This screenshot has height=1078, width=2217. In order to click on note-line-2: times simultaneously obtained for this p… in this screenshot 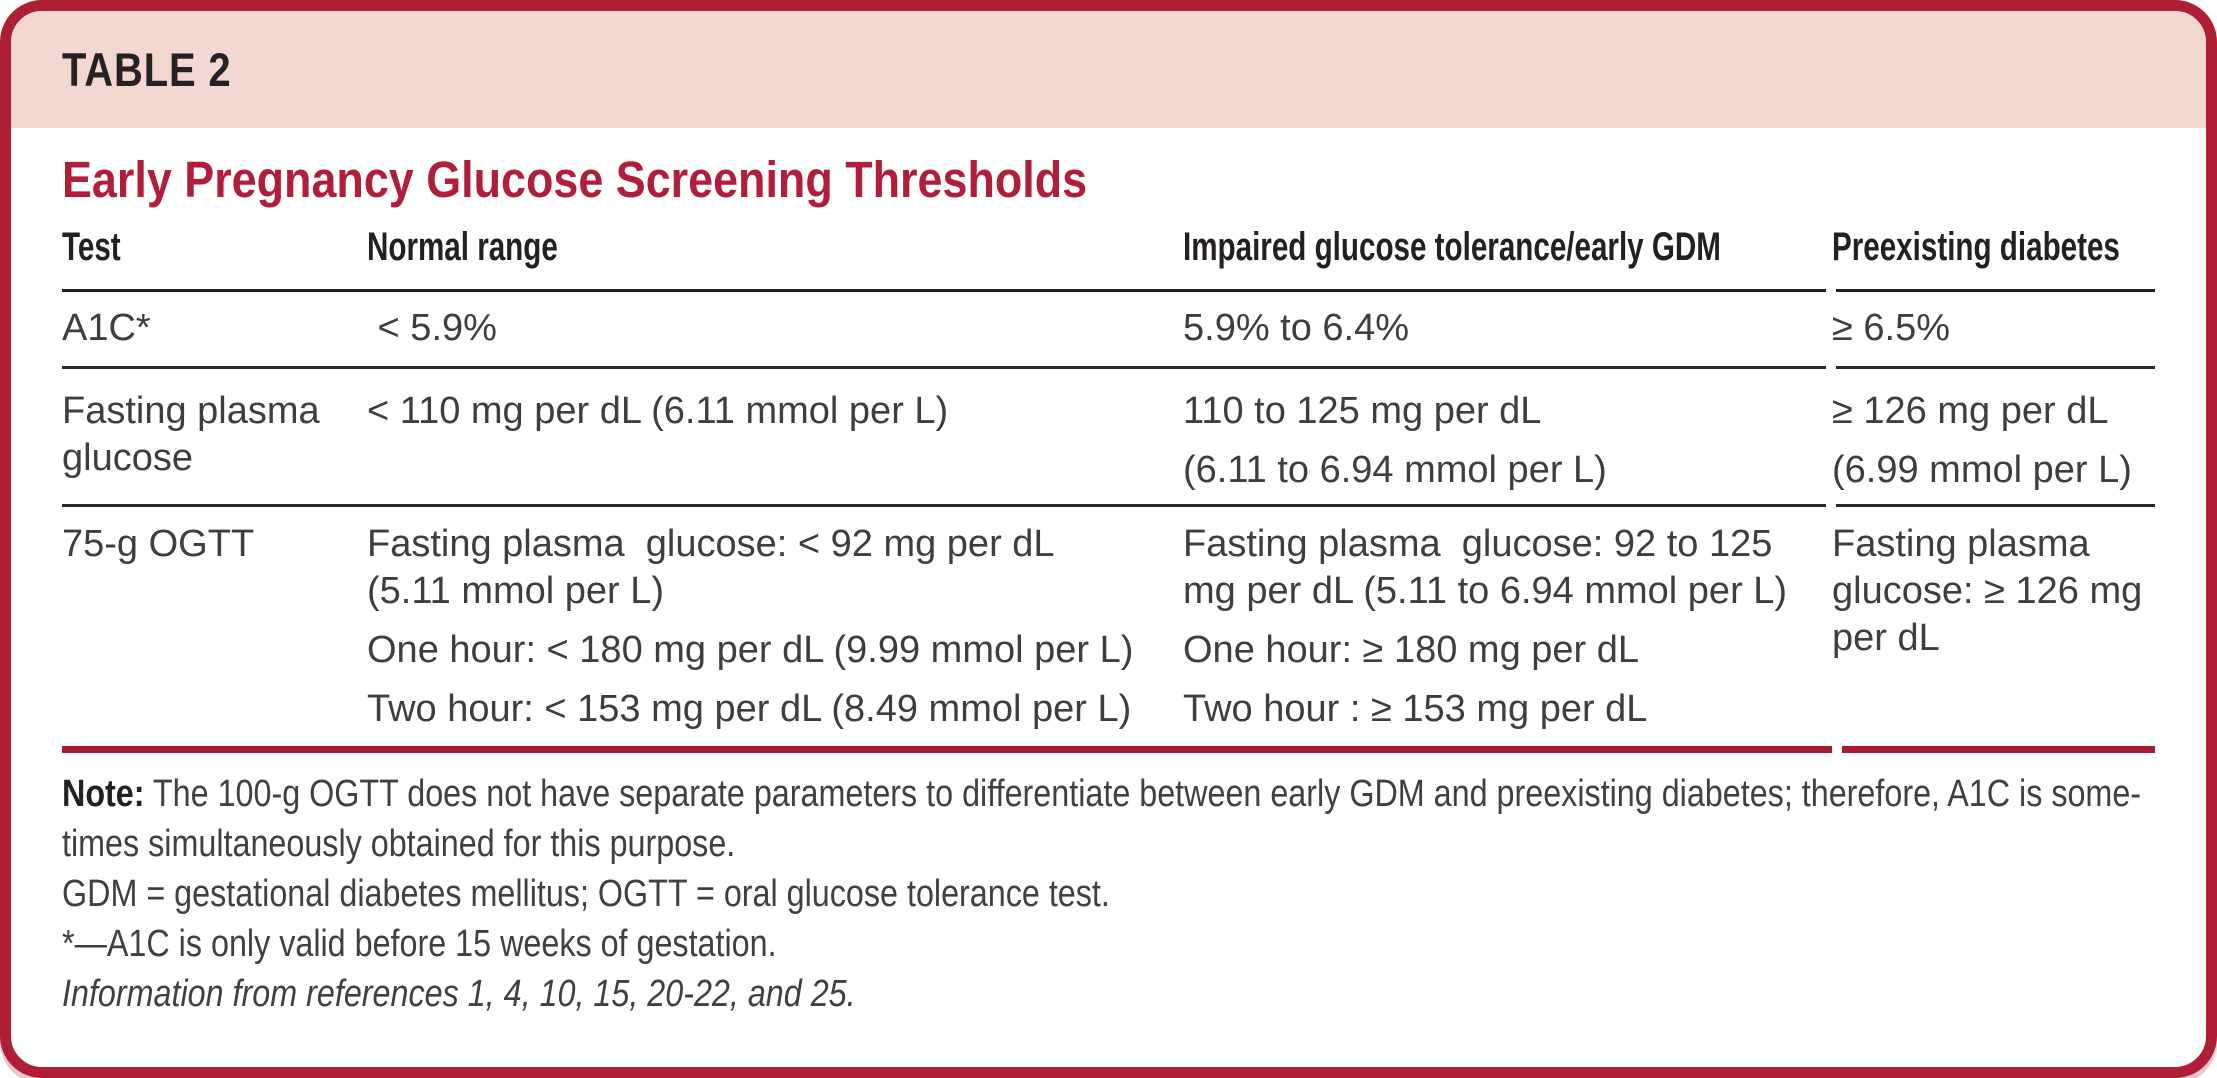, I will do `click(399, 844)`.